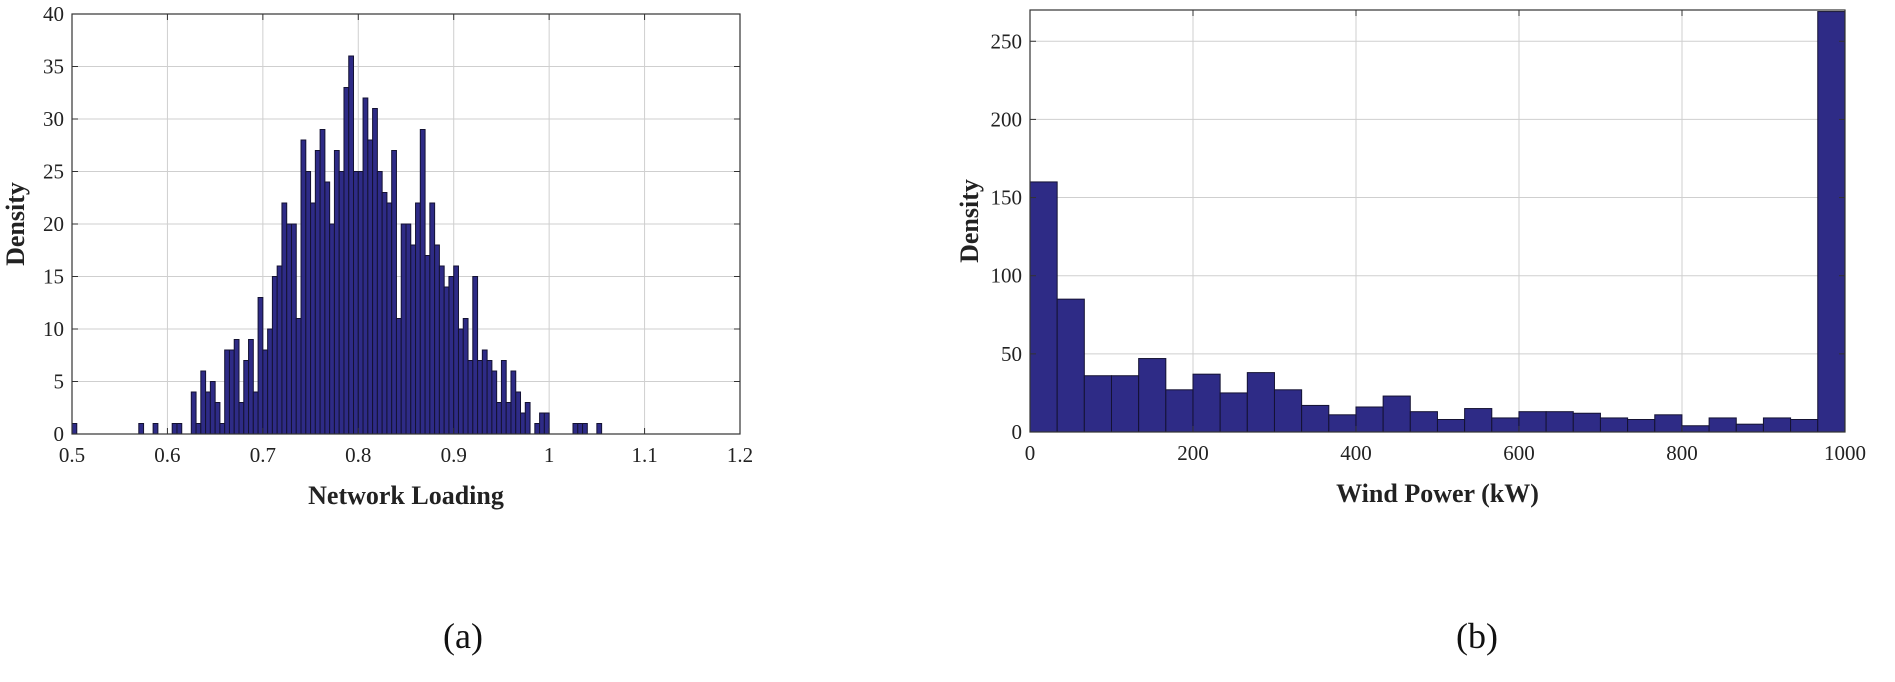 The width and height of the screenshot is (1895, 682). I want to click on y-tick-label: 25, so click(53, 172).